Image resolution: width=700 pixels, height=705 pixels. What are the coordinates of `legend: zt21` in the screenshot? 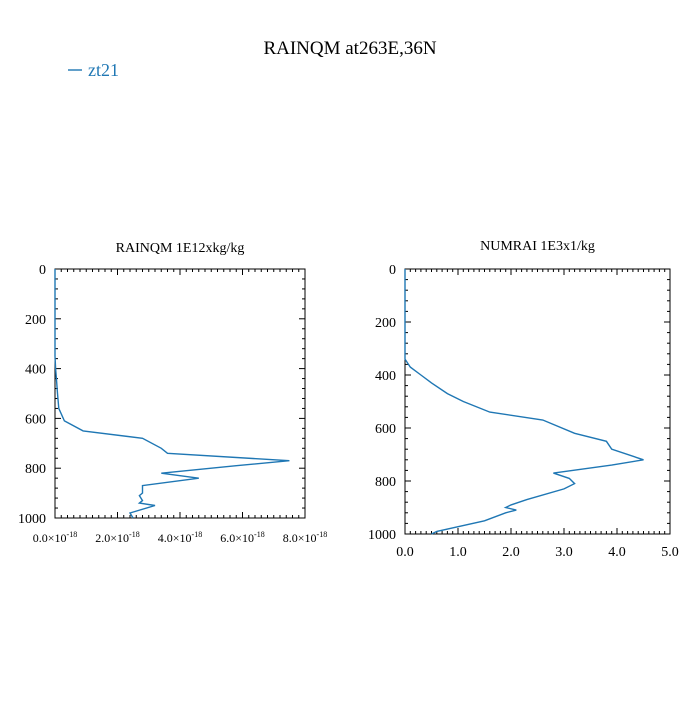 It's located at (93, 70).